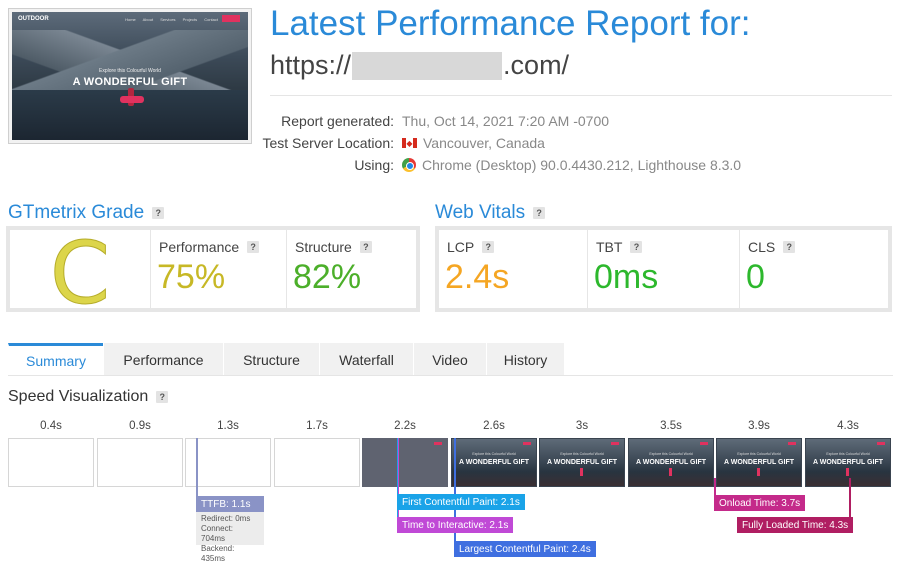 Image resolution: width=900 pixels, height=566 pixels. What do you see at coordinates (140, 426) in the screenshot?
I see `tick-label: 0.9s` at bounding box center [140, 426].